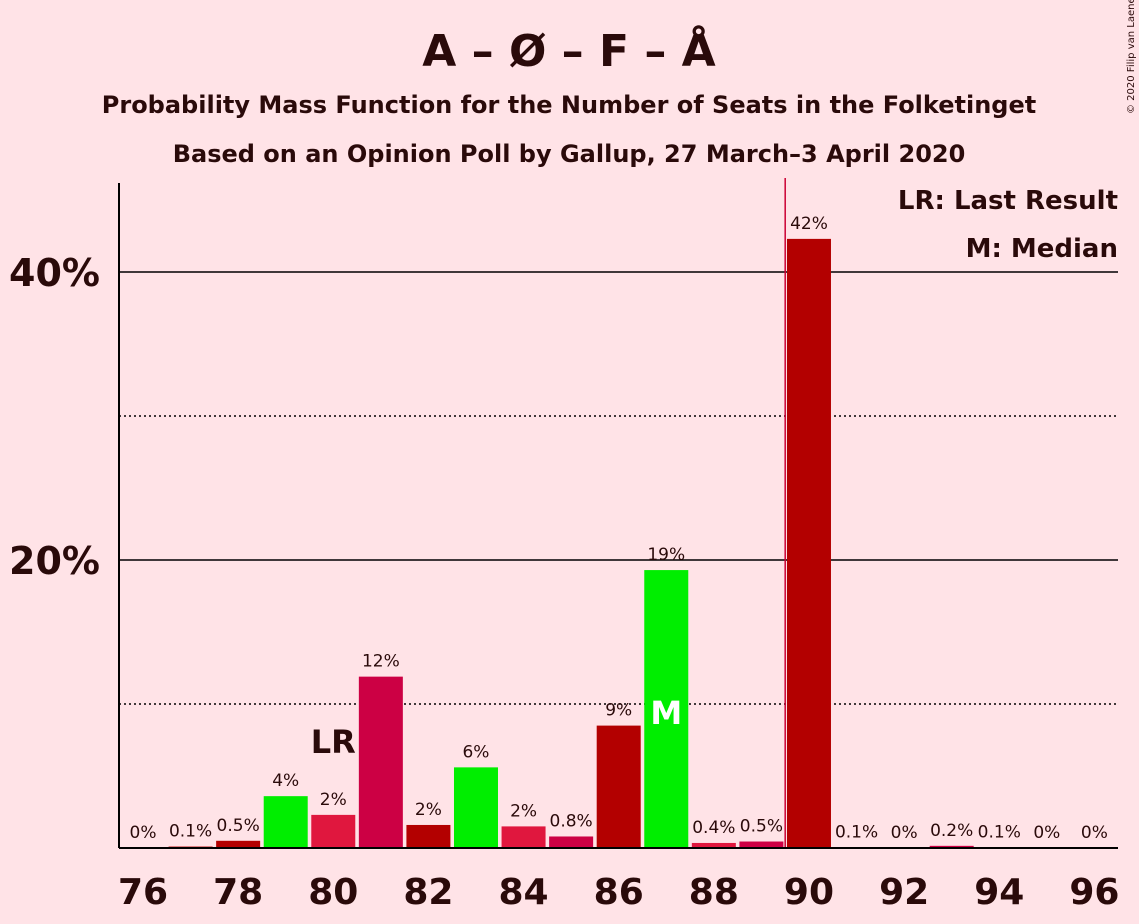 The width and height of the screenshot is (1139, 924). What do you see at coordinates (54, 273) in the screenshot?
I see `y-tick-label: 40%` at bounding box center [54, 273].